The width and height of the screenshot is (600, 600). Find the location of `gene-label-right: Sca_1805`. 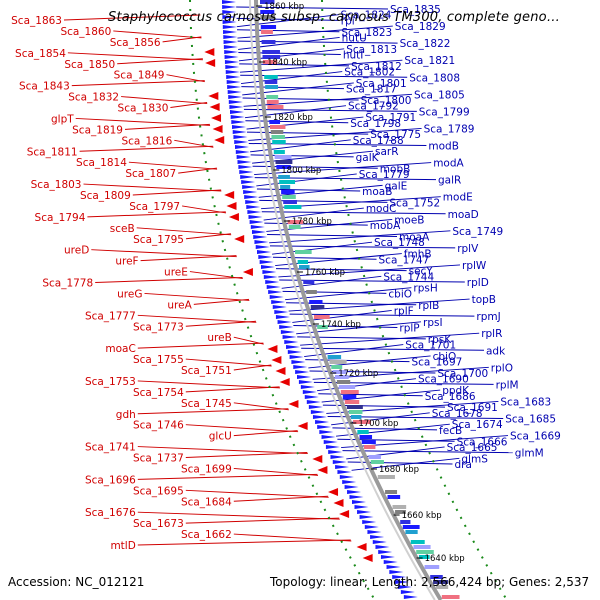

gene-label-right: Sca_1805 is located at coordinates (439, 95).